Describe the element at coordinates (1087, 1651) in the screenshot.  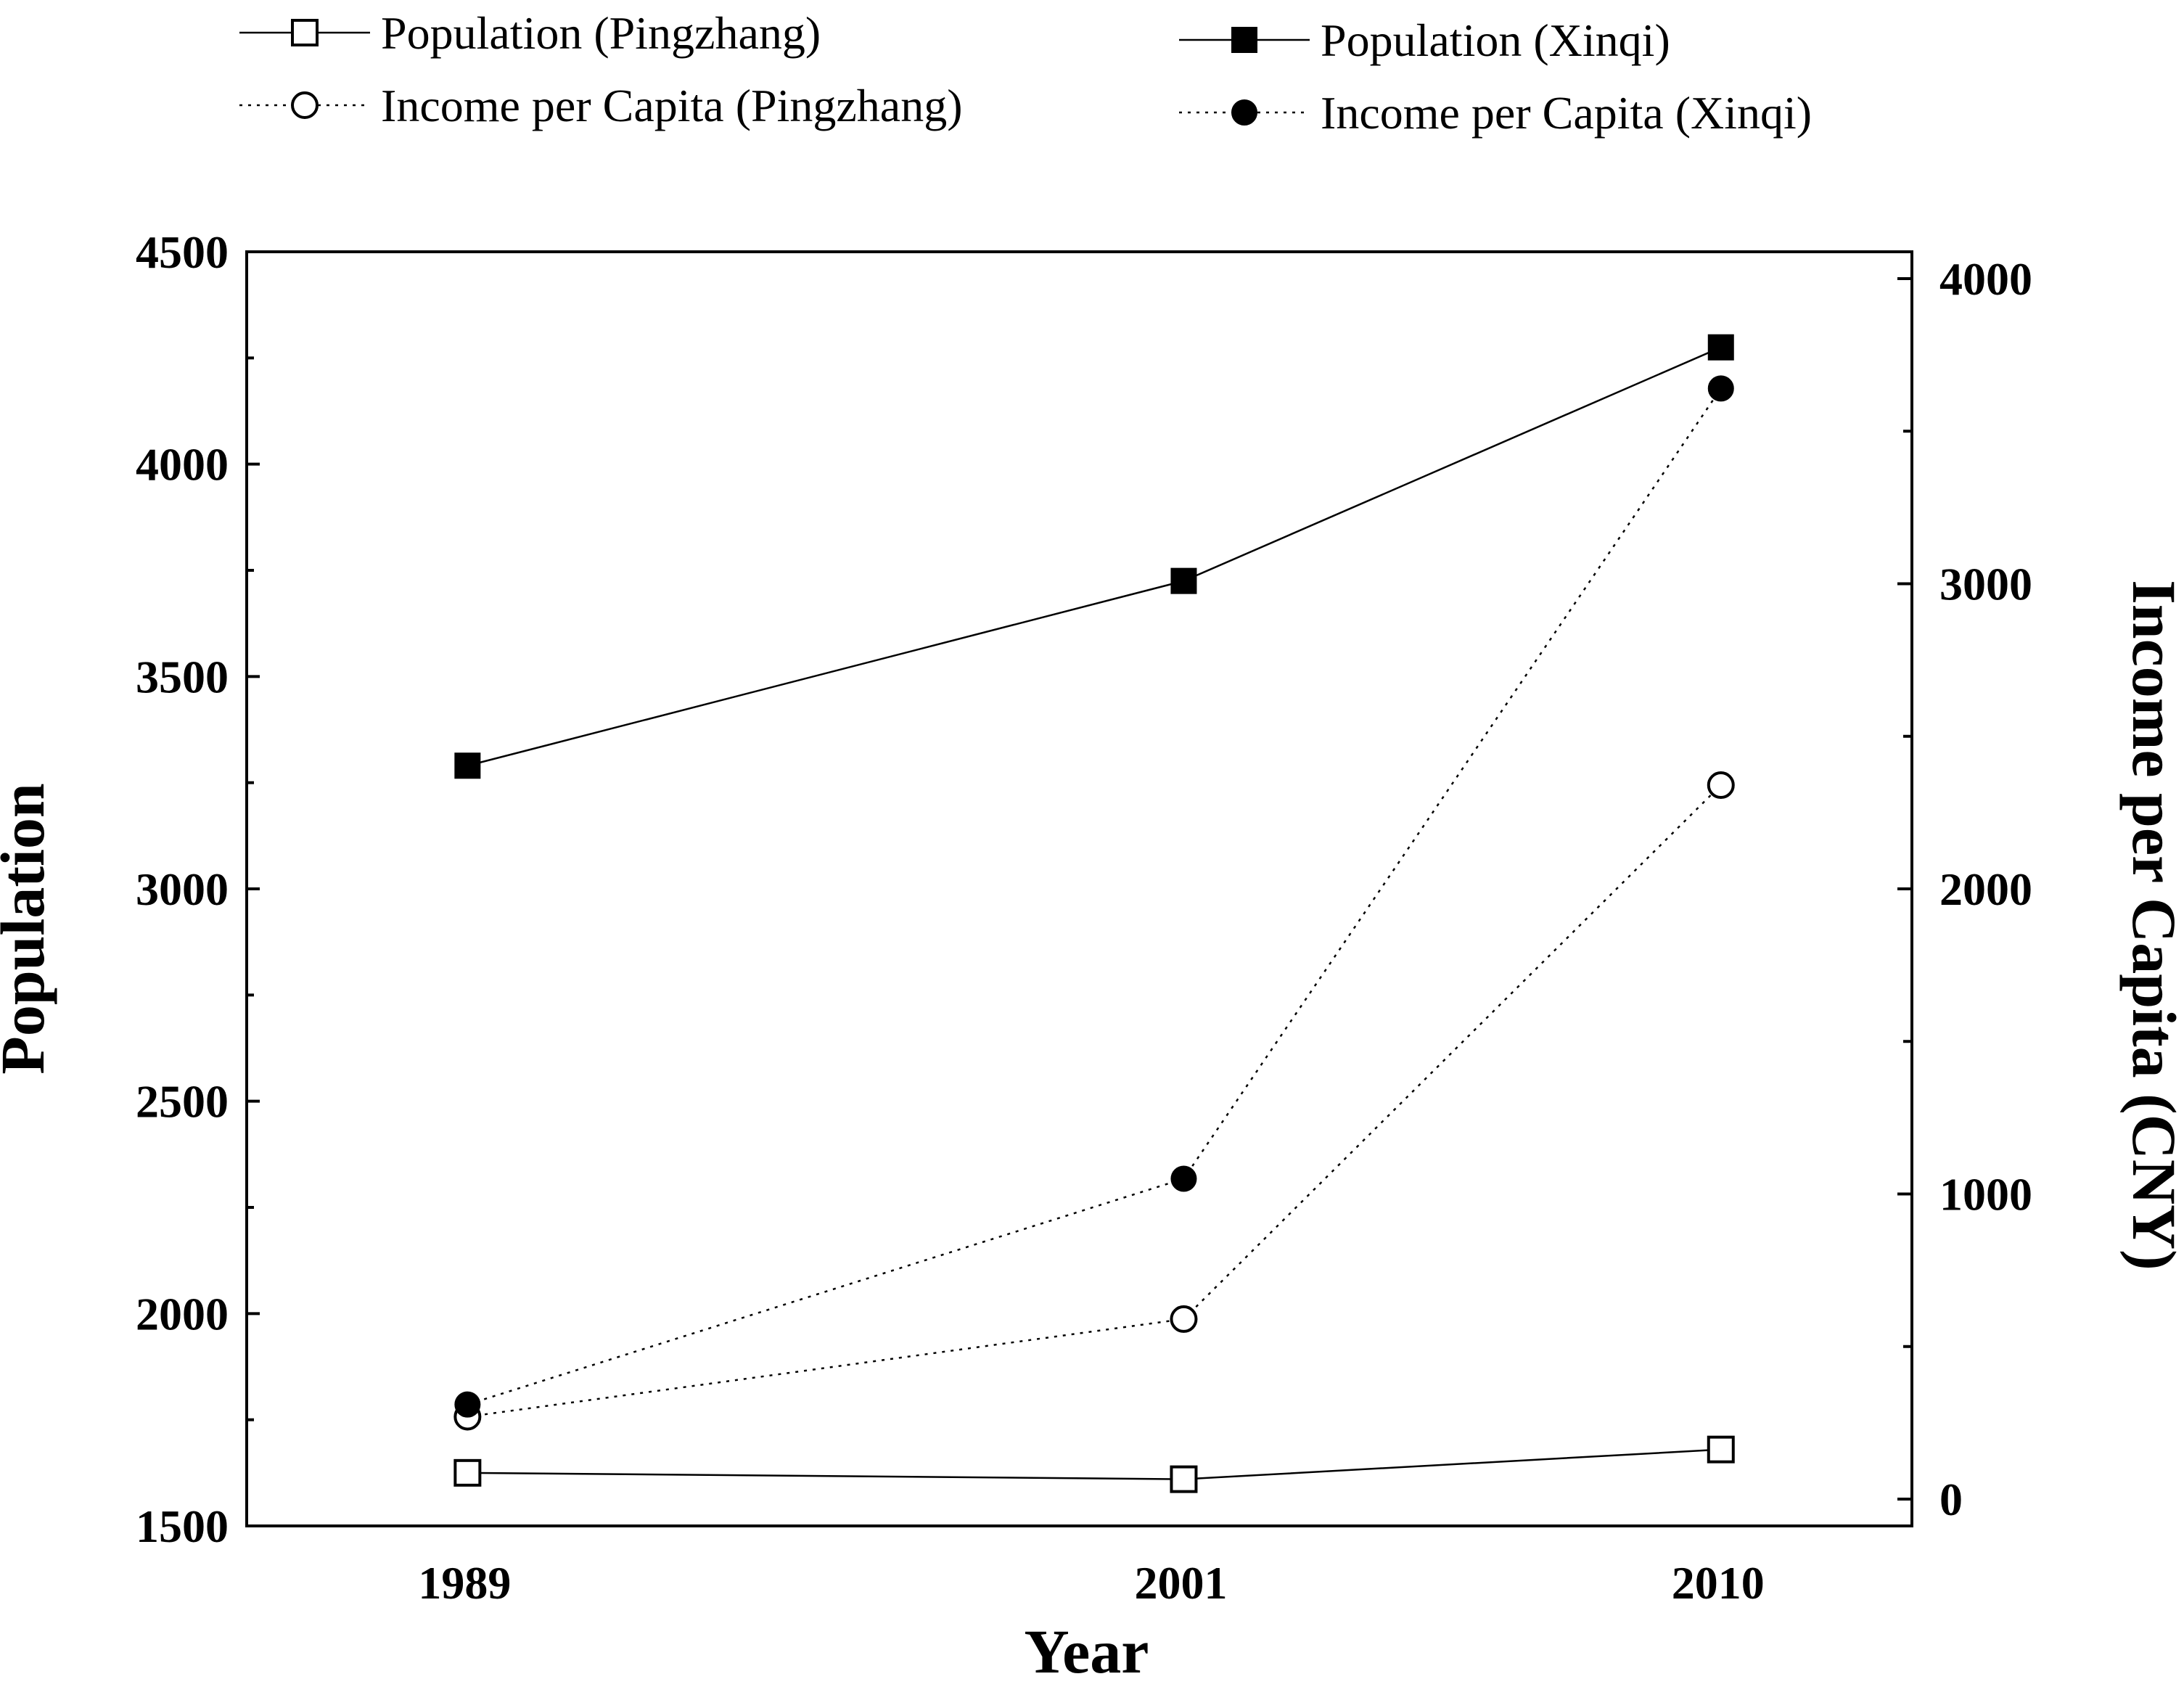
I see `x-axis-title: Year` at that location.